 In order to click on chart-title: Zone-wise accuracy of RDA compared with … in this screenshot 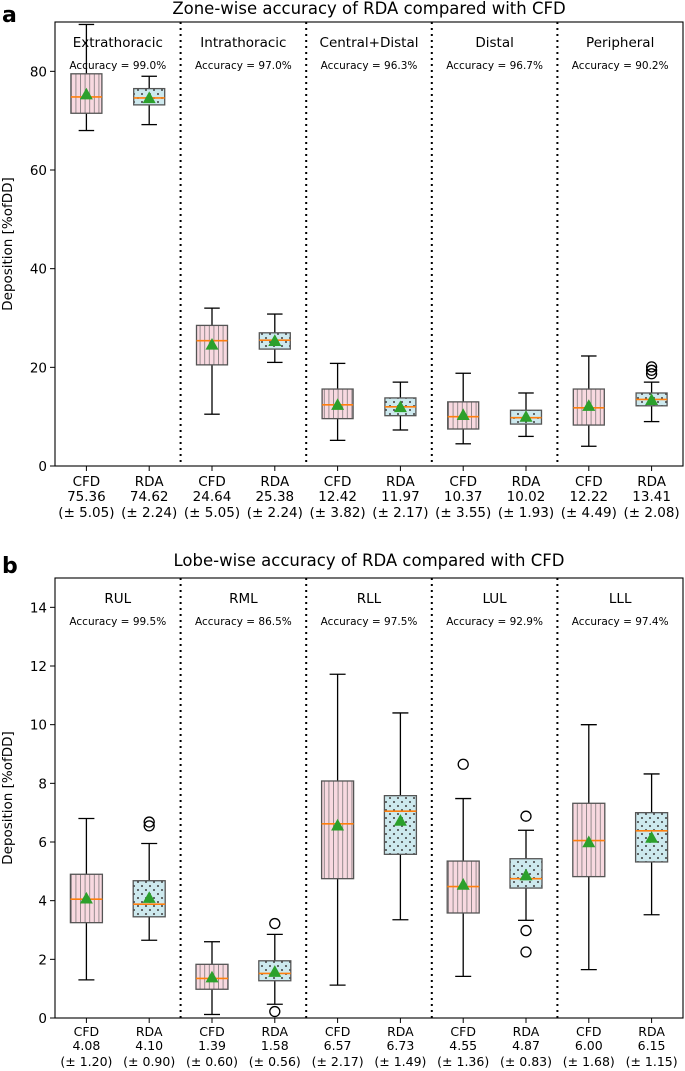, I will do `click(368, 9)`.